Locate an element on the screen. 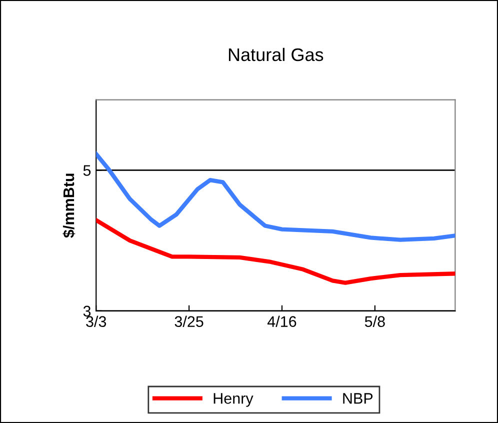  y-tick-label: 3 is located at coordinates (87, 311).